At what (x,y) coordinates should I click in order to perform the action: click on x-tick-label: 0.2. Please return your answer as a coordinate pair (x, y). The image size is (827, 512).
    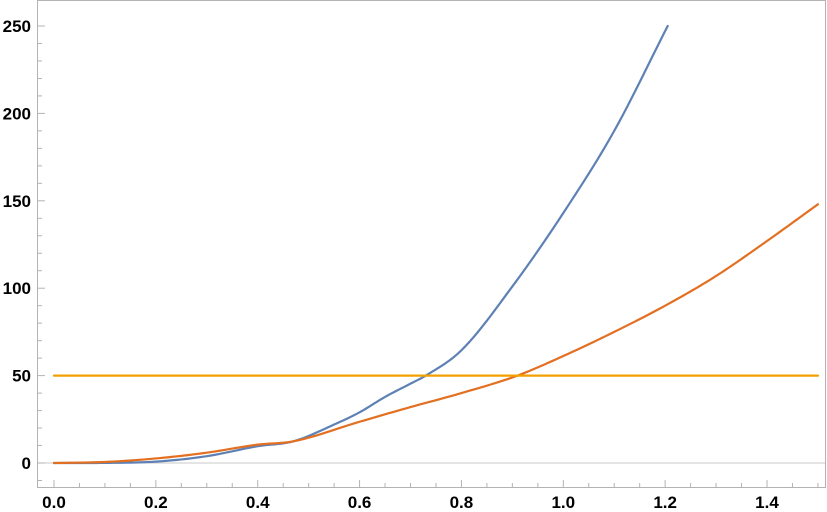
    Looking at the image, I should click on (156, 502).